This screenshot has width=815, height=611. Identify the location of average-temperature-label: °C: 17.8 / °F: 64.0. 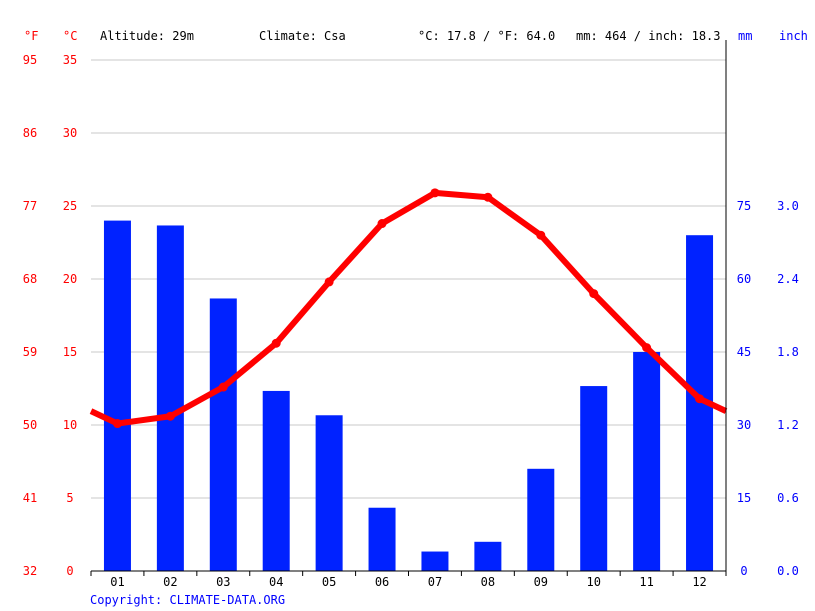
(486, 36).